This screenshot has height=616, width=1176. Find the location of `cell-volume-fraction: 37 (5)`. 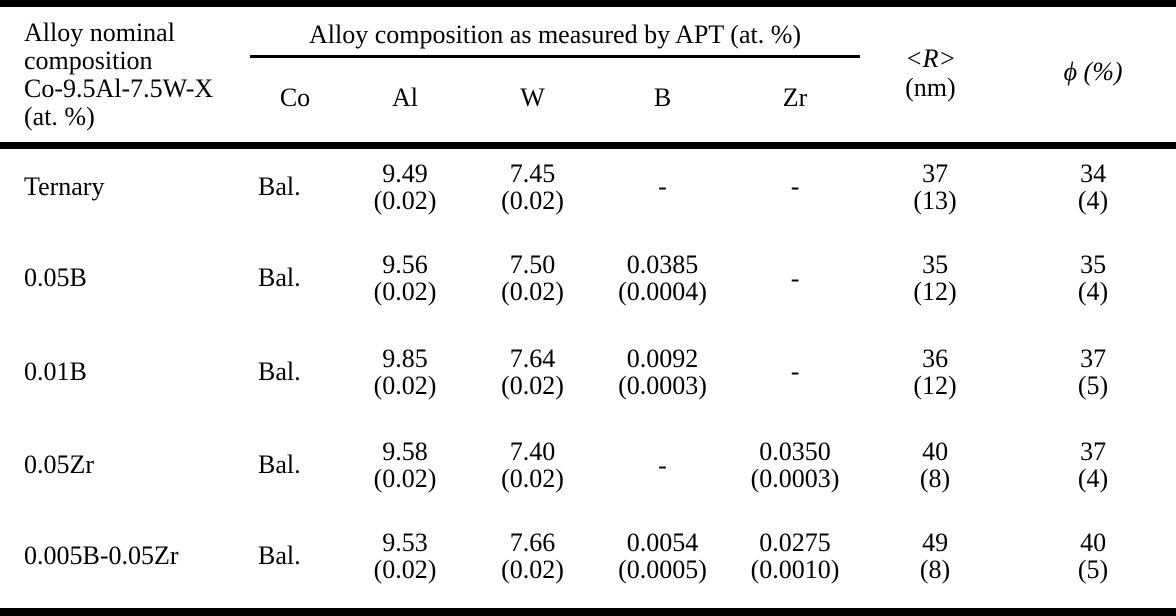

cell-volume-fraction: 37 (5) is located at coordinates (1093, 378).